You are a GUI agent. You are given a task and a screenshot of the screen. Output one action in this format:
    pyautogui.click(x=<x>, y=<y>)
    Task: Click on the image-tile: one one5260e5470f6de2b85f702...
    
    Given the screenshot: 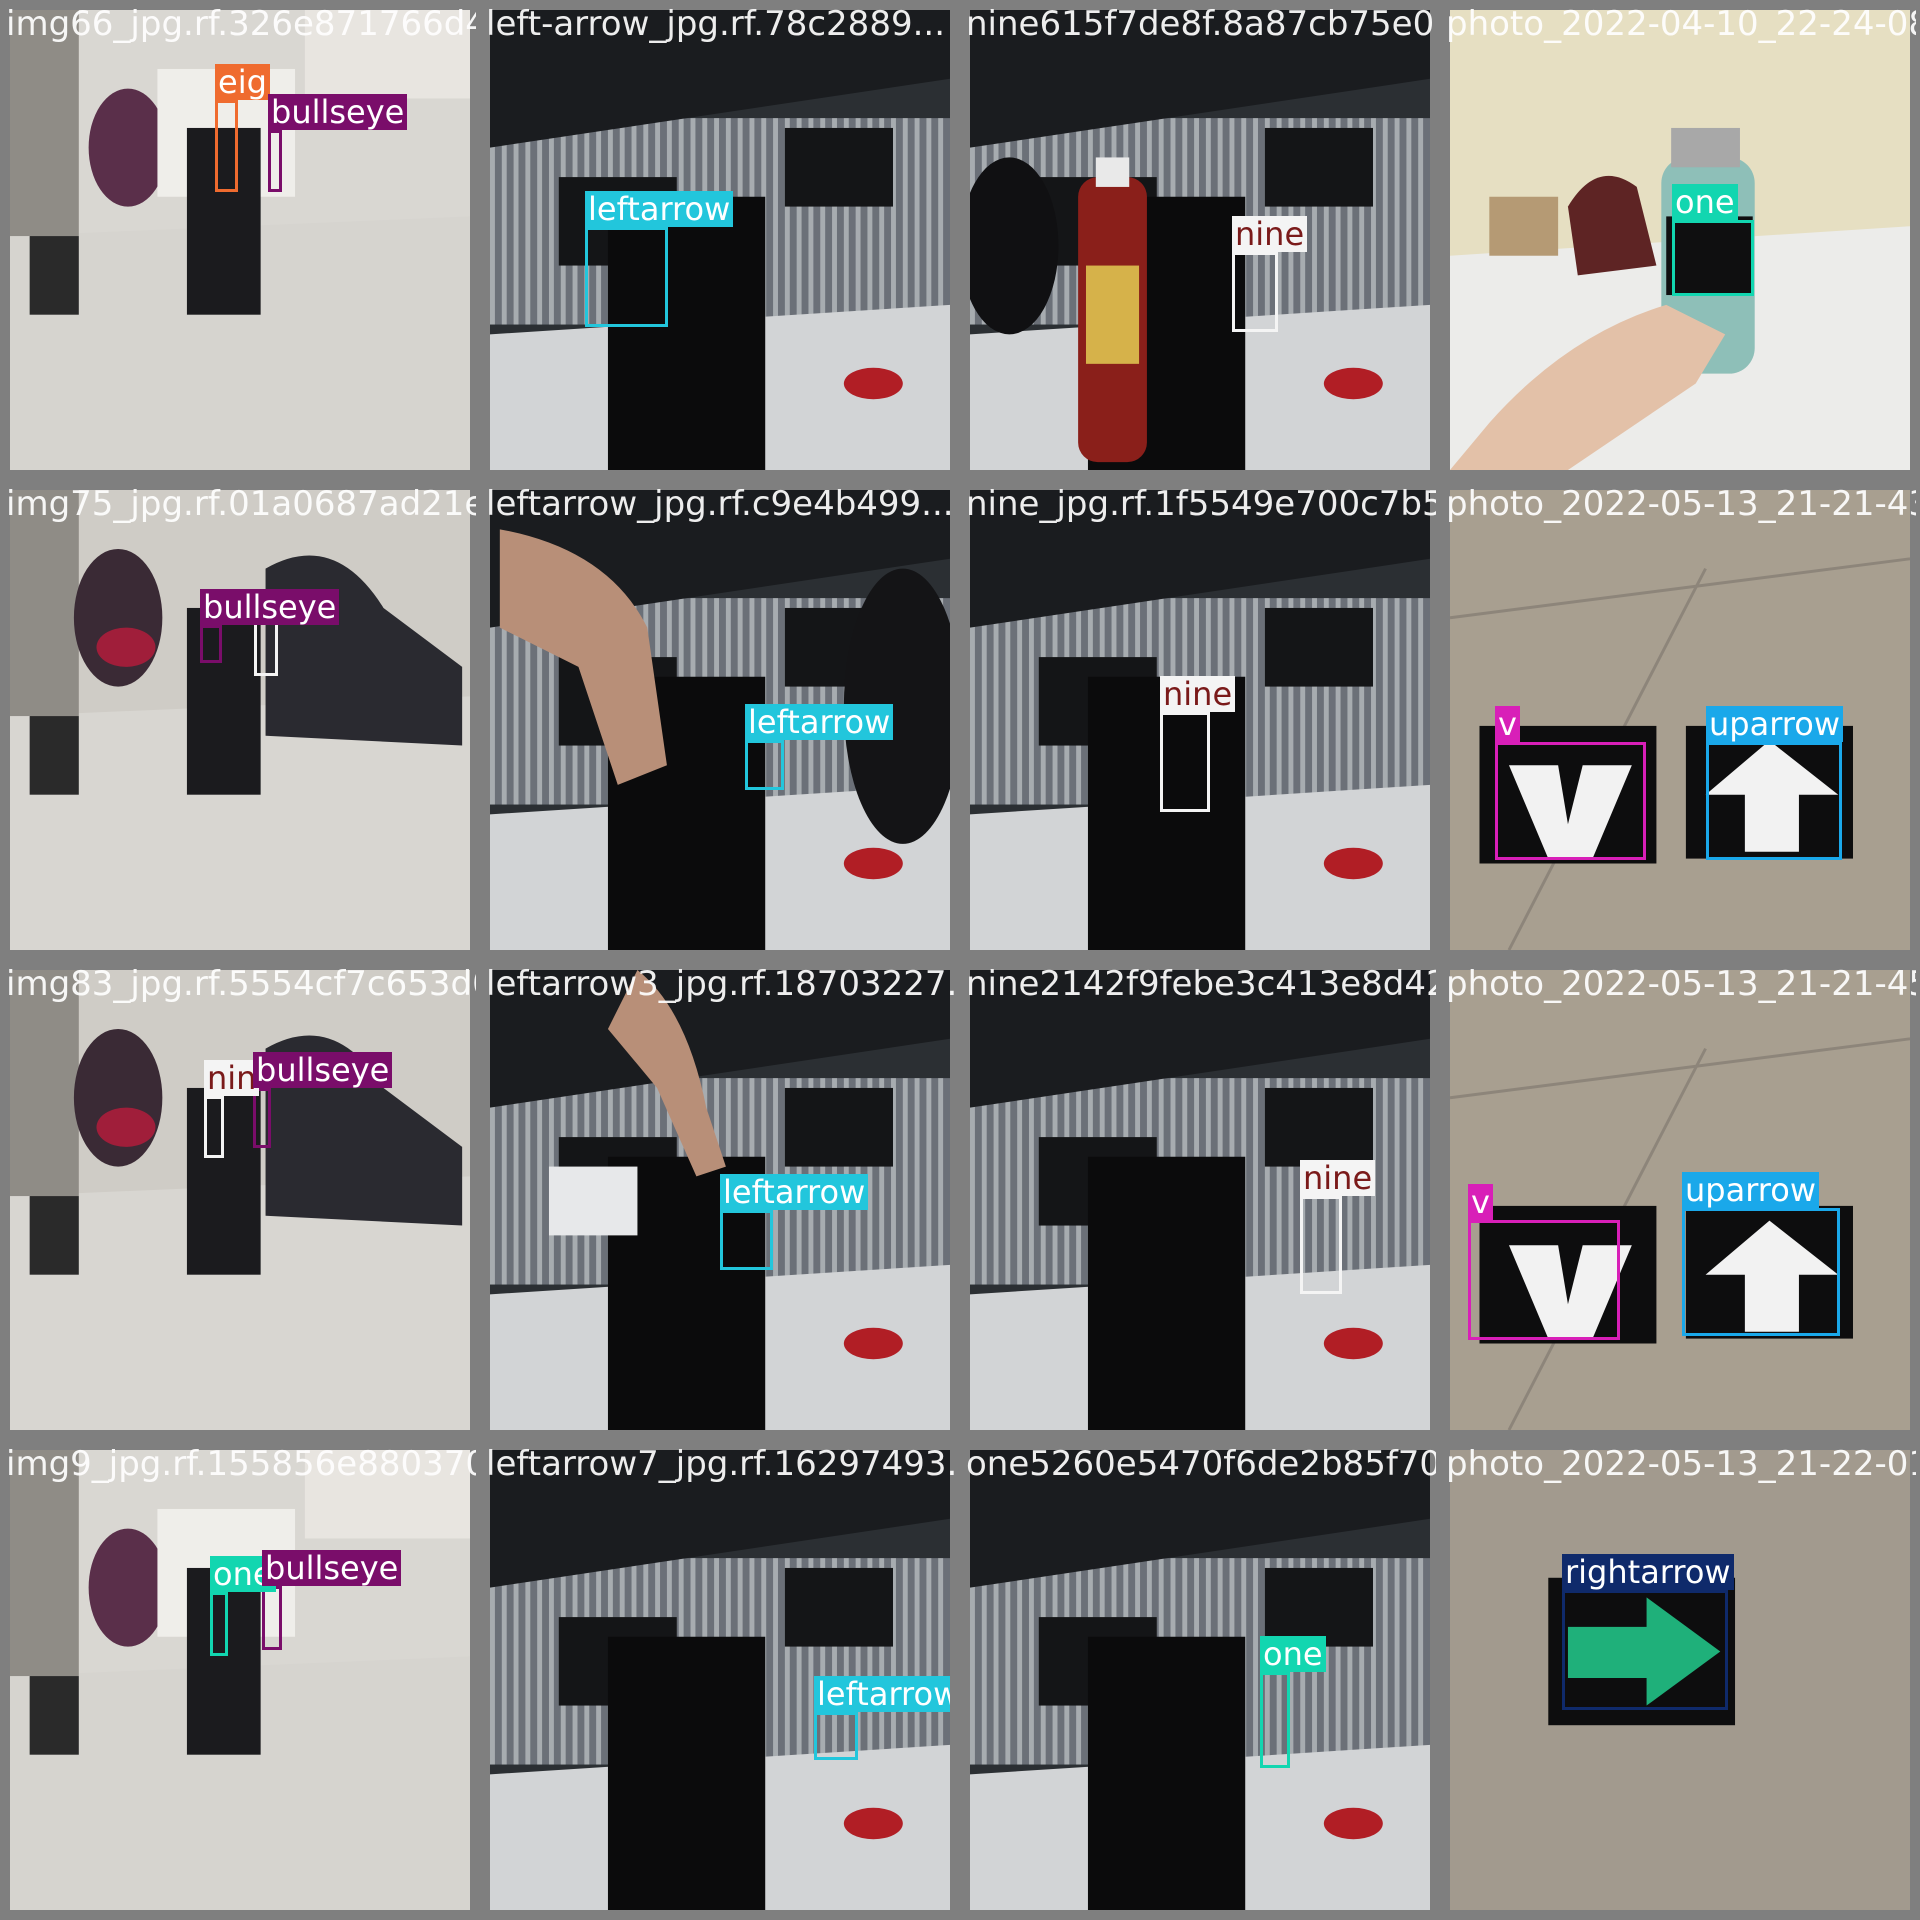 What is the action you would take?
    pyautogui.click(x=1200, y=1680)
    